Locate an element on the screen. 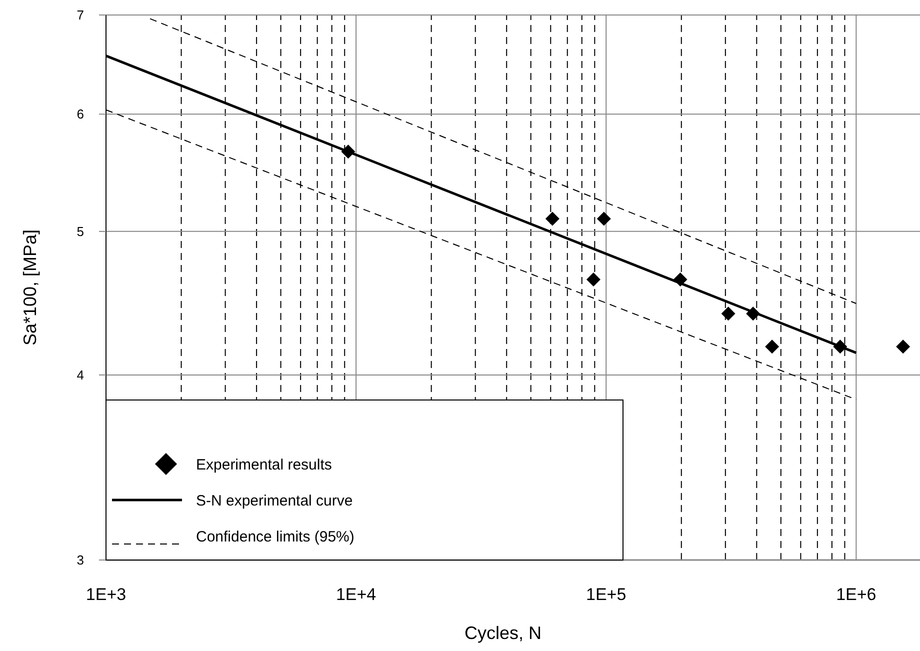 This screenshot has width=920, height=651. x-tick-label: 1E+6 is located at coordinates (856, 594).